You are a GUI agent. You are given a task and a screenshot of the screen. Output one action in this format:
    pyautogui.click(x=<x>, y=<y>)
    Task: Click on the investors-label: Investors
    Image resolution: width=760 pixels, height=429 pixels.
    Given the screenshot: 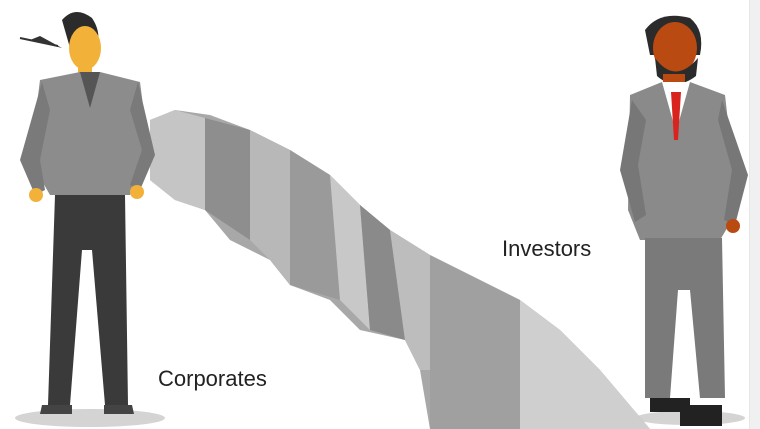 What is the action you would take?
    pyautogui.click(x=547, y=248)
    